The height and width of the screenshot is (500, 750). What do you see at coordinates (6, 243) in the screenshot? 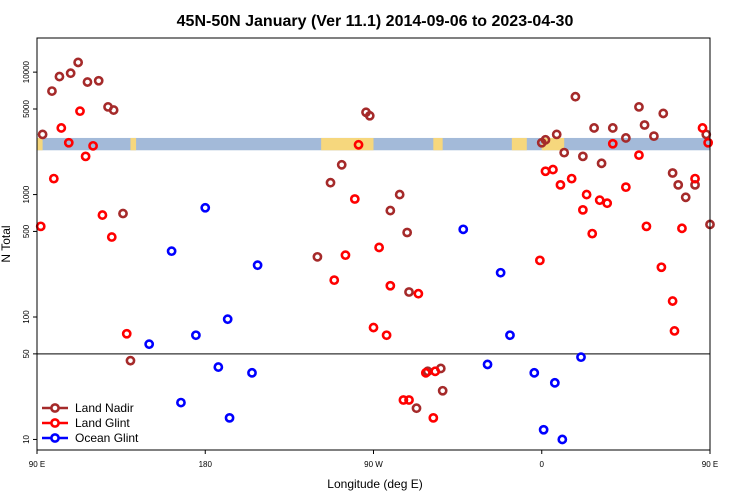
I see `y-axis-label: N Total` at bounding box center [6, 243].